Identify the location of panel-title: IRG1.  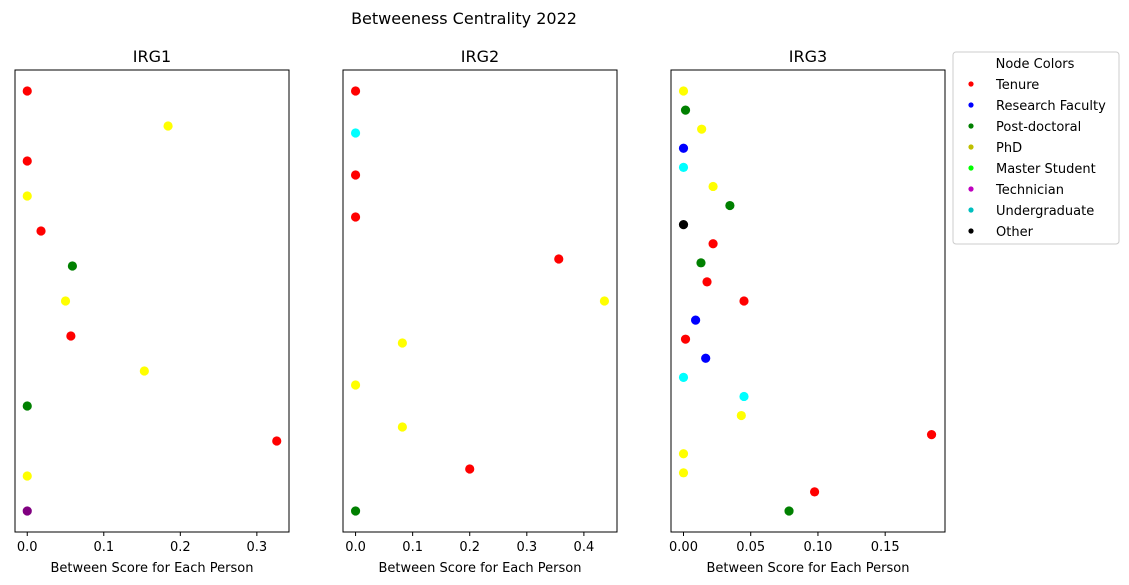
(152, 56).